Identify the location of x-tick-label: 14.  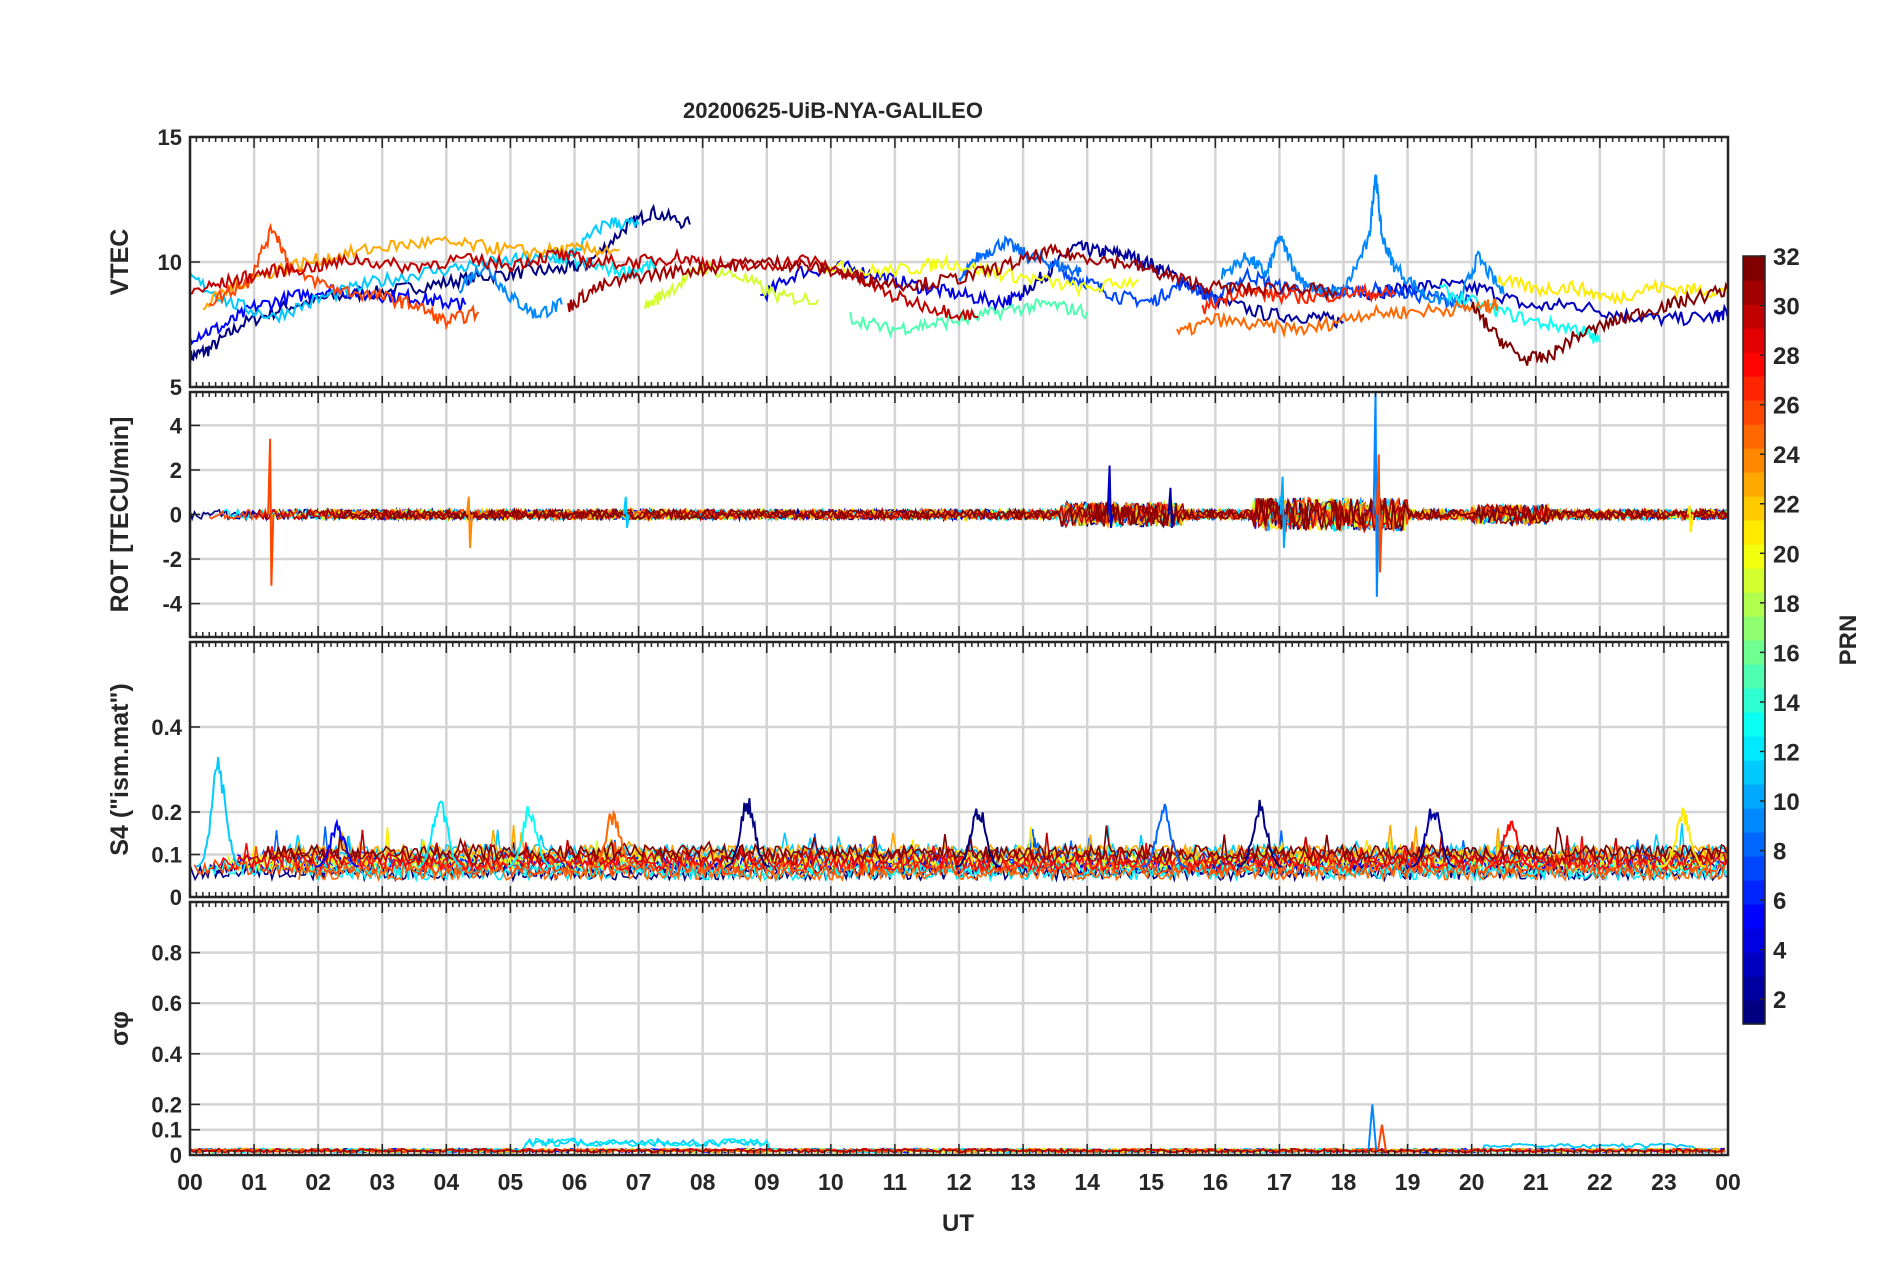
(1087, 1182).